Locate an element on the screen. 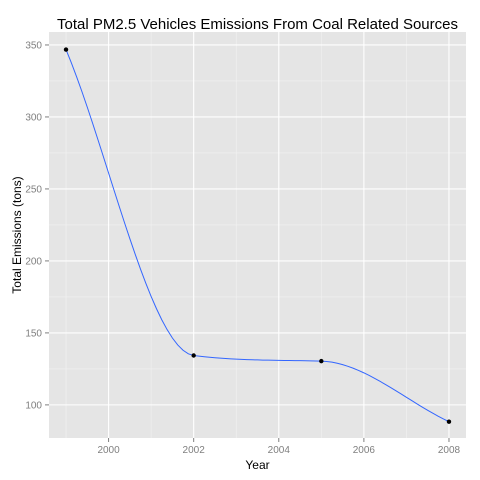 This screenshot has width=480, height=480. y-tick-label: 350 is located at coordinates (33, 45).